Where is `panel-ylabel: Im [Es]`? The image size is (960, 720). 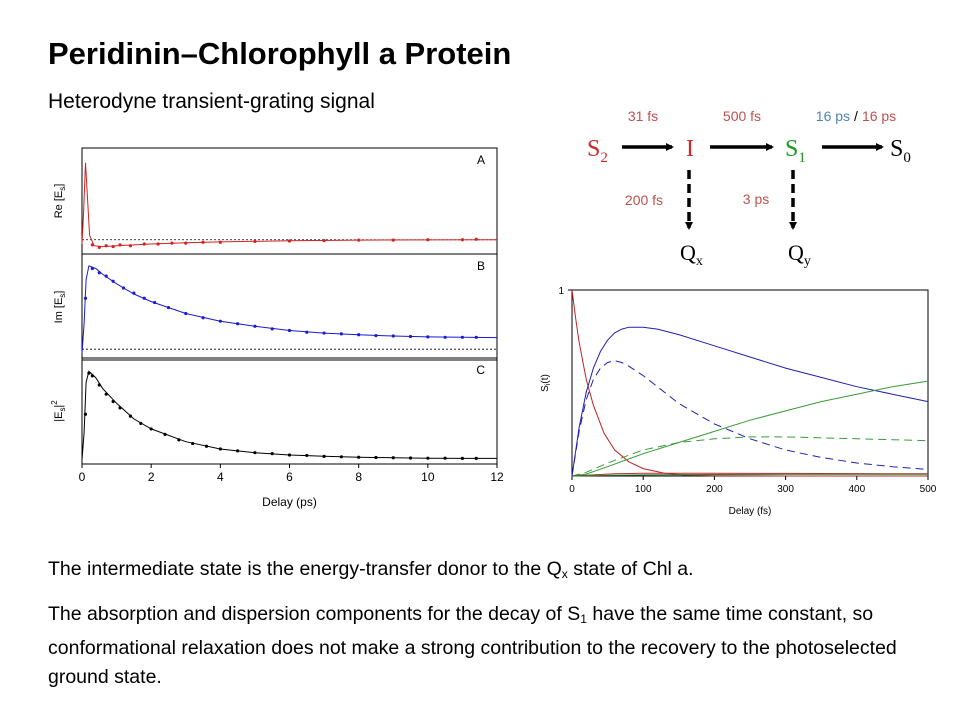 panel-ylabel: Im [Es] is located at coordinates (60, 307).